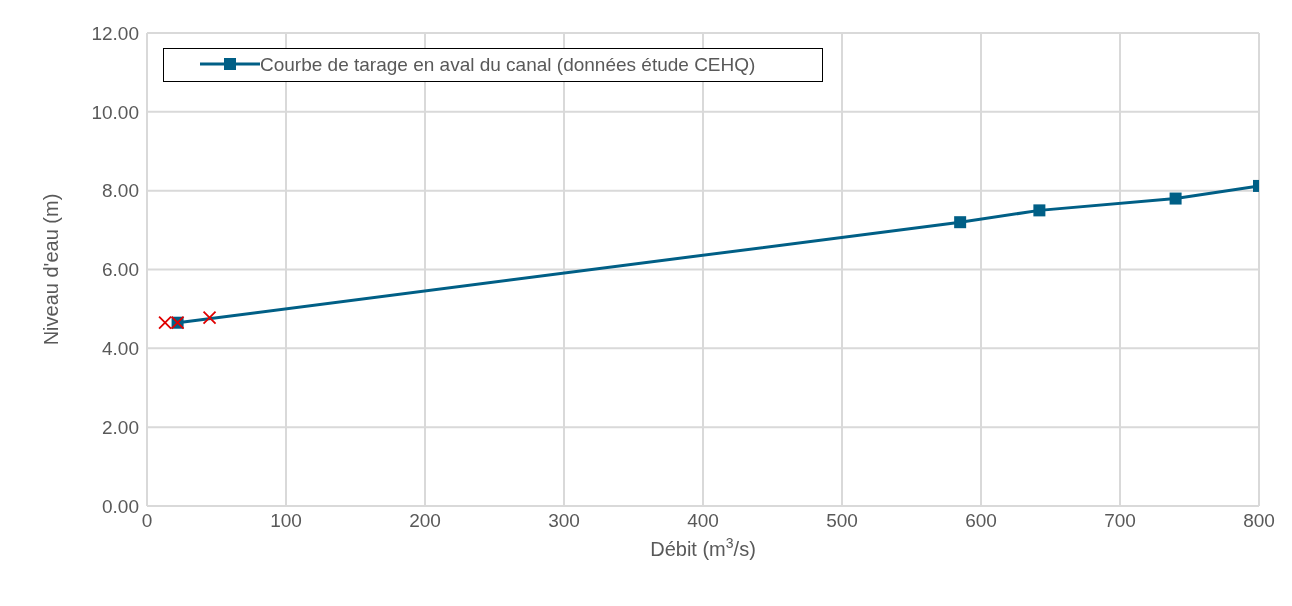 This screenshot has height=606, width=1292. Describe the element at coordinates (564, 521) in the screenshot. I see `x-tick-label: 300` at that location.